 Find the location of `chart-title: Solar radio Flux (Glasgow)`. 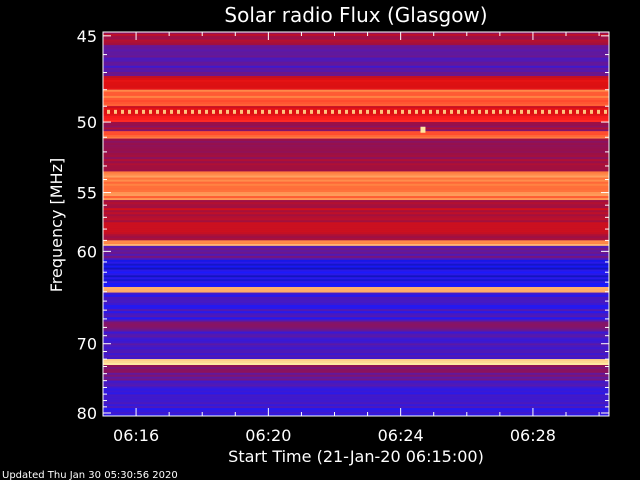

chart-title: Solar radio Flux (Glasgow) is located at coordinates (355, 15).